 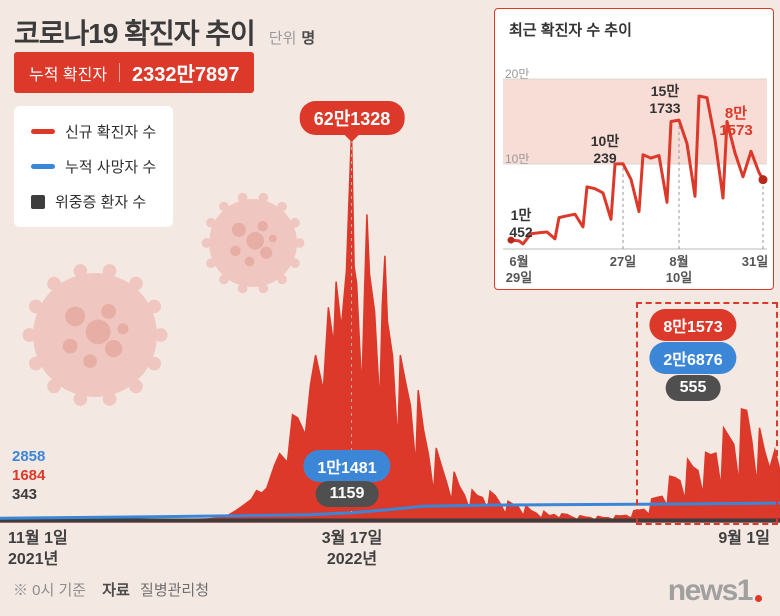 I want to click on cumulative-deaths-line, so click(x=390, y=510).